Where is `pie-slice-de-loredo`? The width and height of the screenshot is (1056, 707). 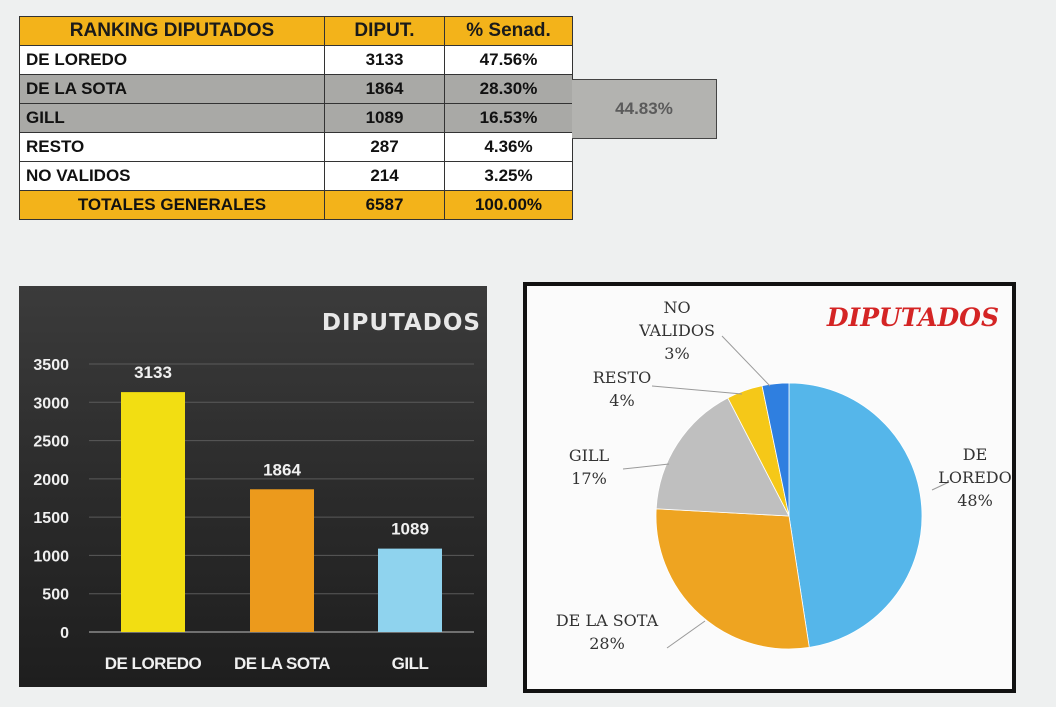
pie-slice-de-loredo is located at coordinates (855, 515).